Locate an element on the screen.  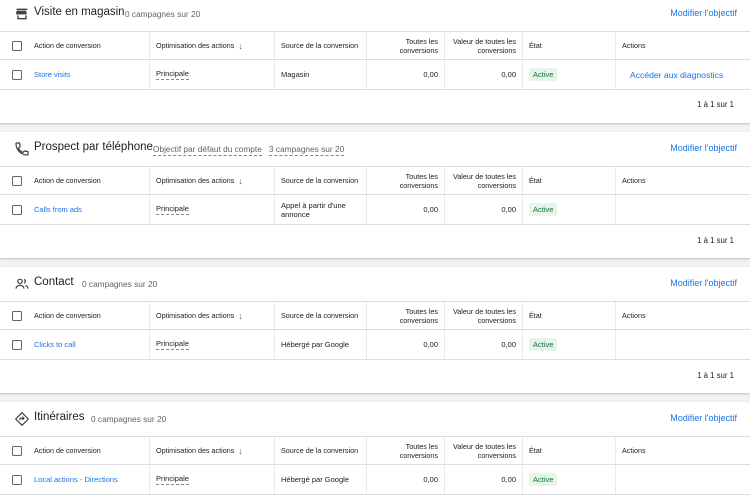
directions-icon is located at coordinates (22, 419).